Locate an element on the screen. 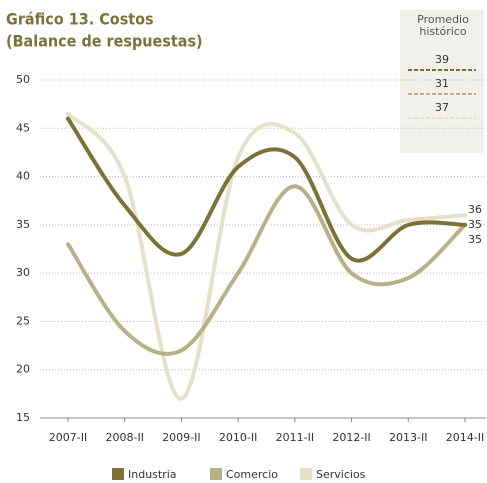 The width and height of the screenshot is (487, 483). legend-label: Industria is located at coordinates (152, 474).